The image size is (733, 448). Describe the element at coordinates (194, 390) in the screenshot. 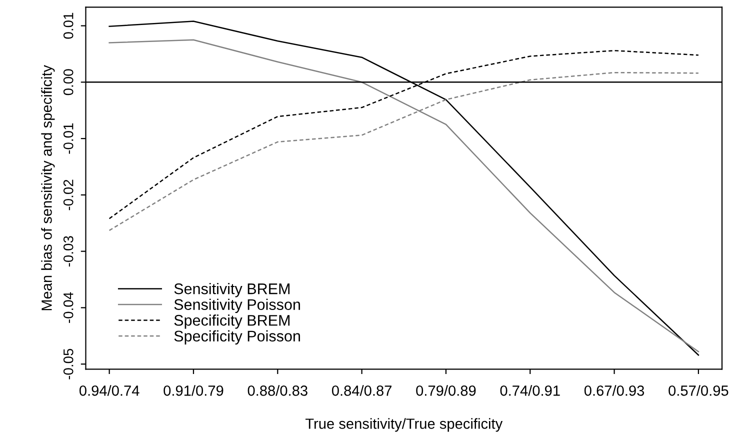

I see `x-tick-label: 0.91/0.79` at that location.